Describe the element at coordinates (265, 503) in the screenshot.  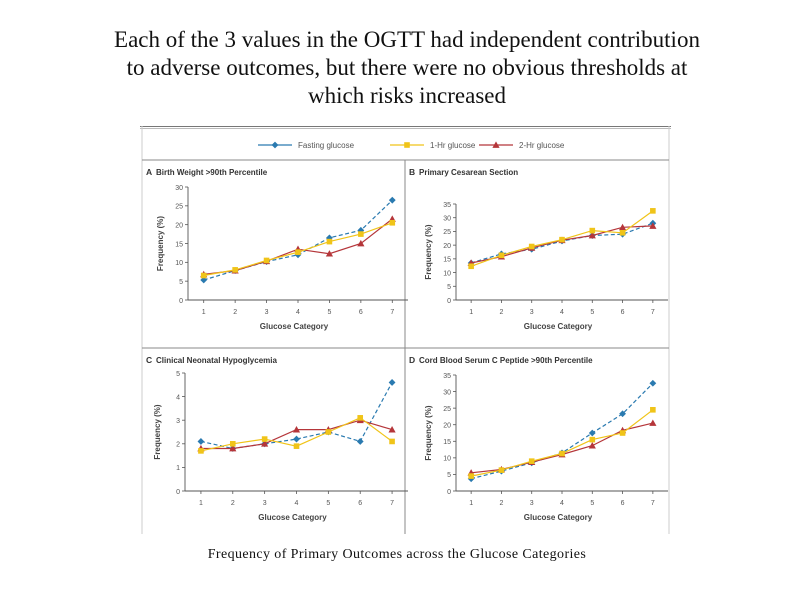
I see `panel-c-xtick-label-3: 3` at that location.